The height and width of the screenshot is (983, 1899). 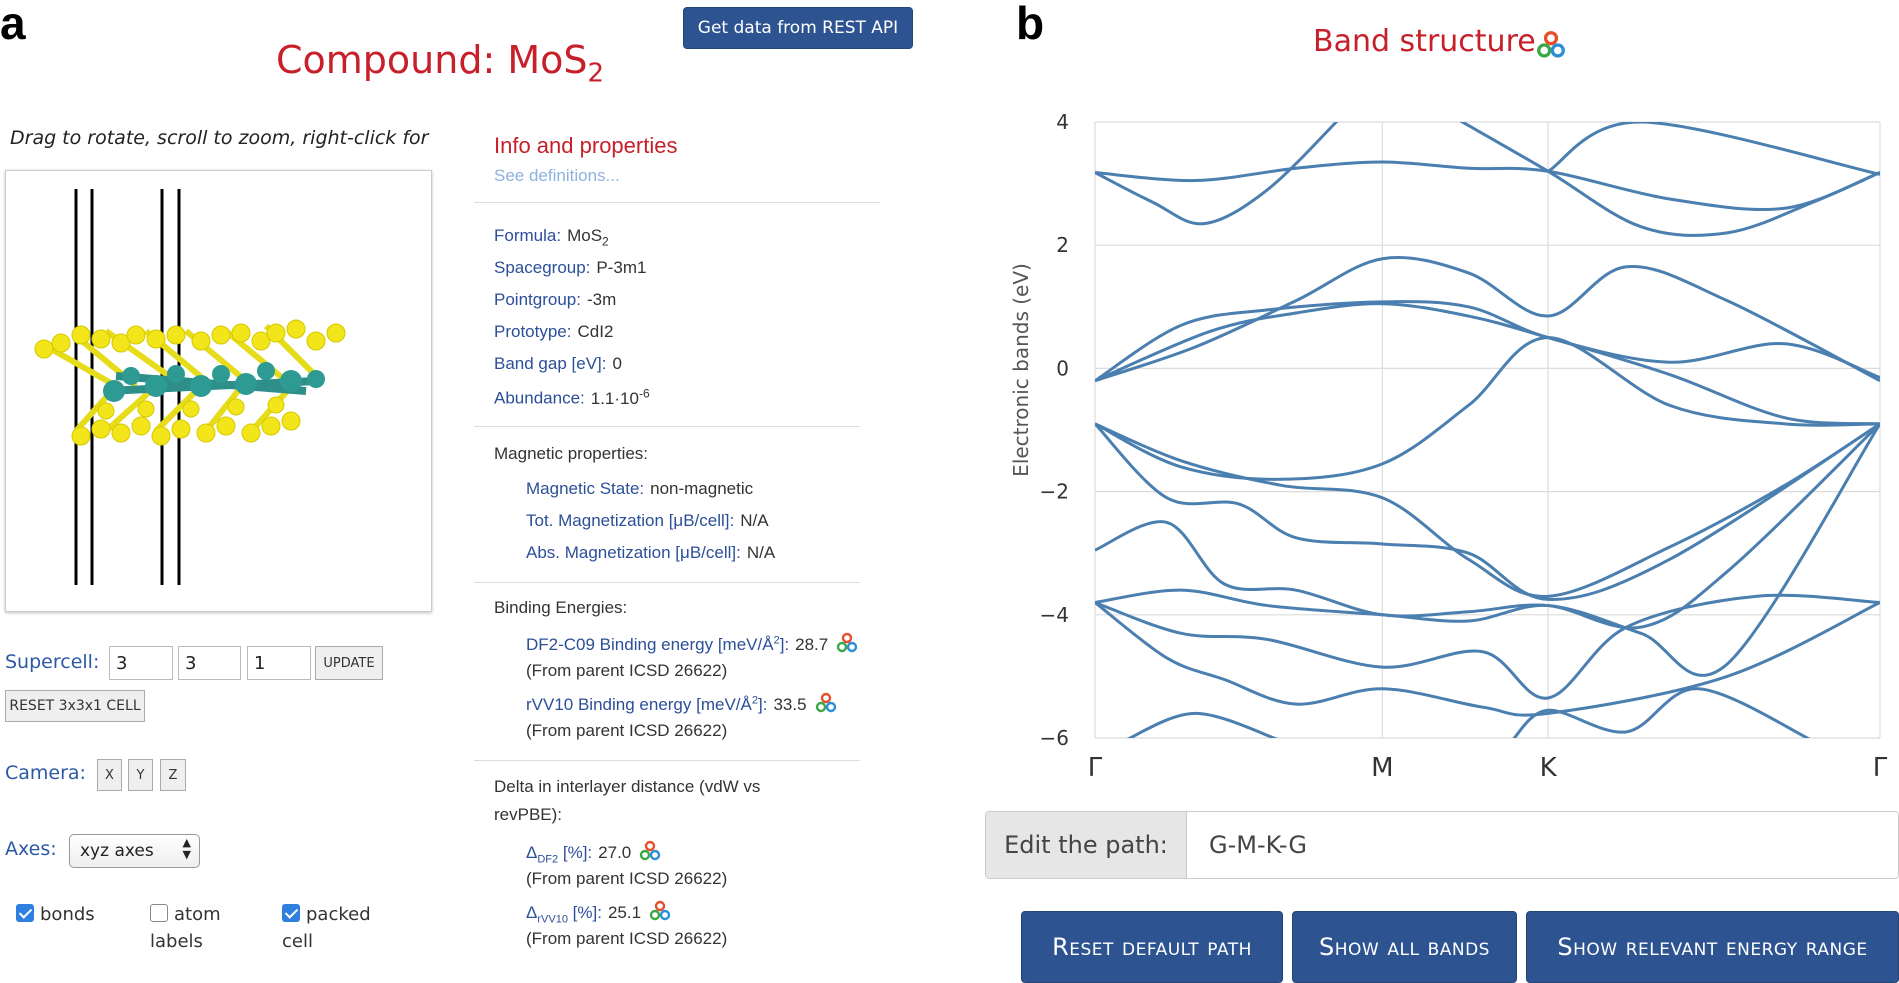 What do you see at coordinates (627, 730) in the screenshot?
I see `rvv10-binding-note: (From parent ICSD 26622)` at bounding box center [627, 730].